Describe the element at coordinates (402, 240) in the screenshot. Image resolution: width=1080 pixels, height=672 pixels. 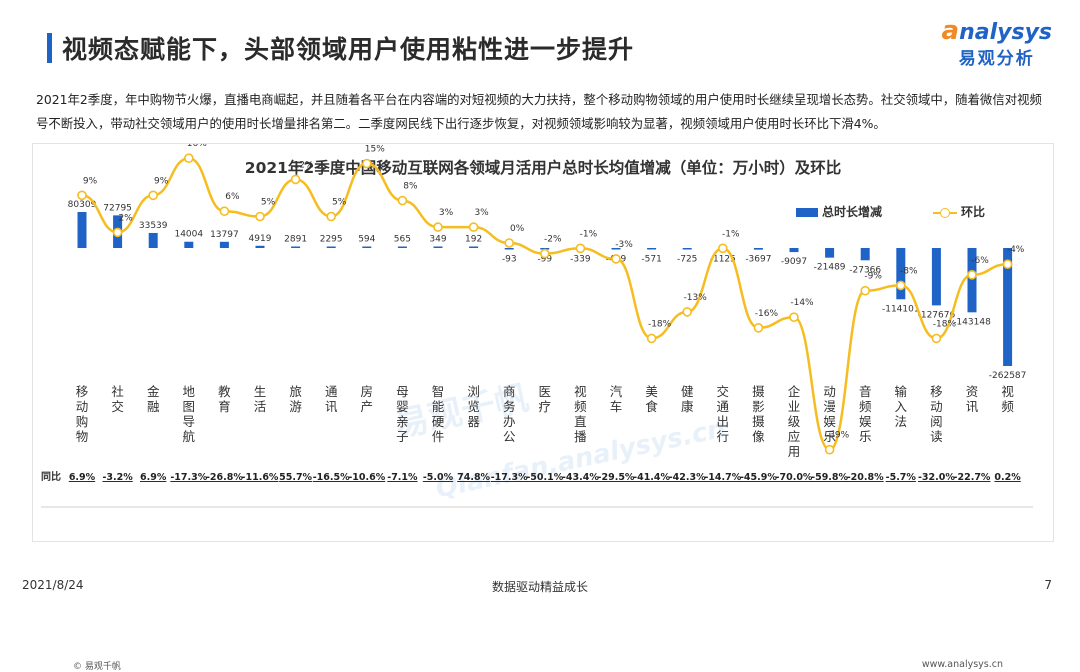
I see `bar-value-label-9: 565` at that location.